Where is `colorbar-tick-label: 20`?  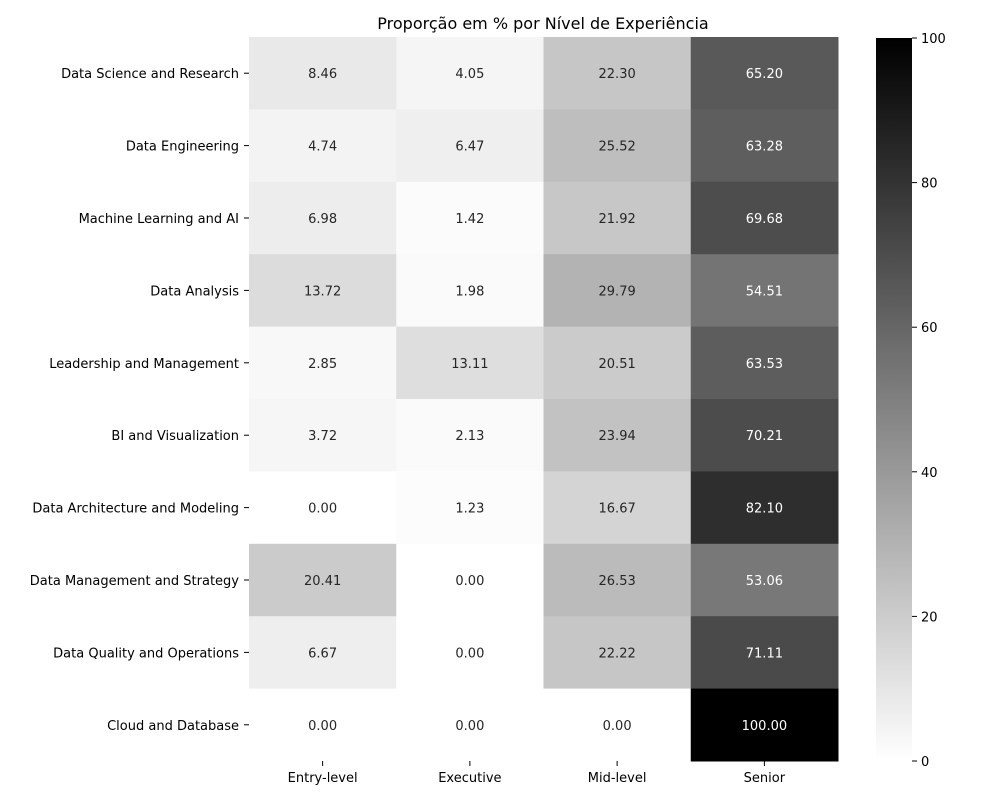
colorbar-tick-label: 20 is located at coordinates (929, 617).